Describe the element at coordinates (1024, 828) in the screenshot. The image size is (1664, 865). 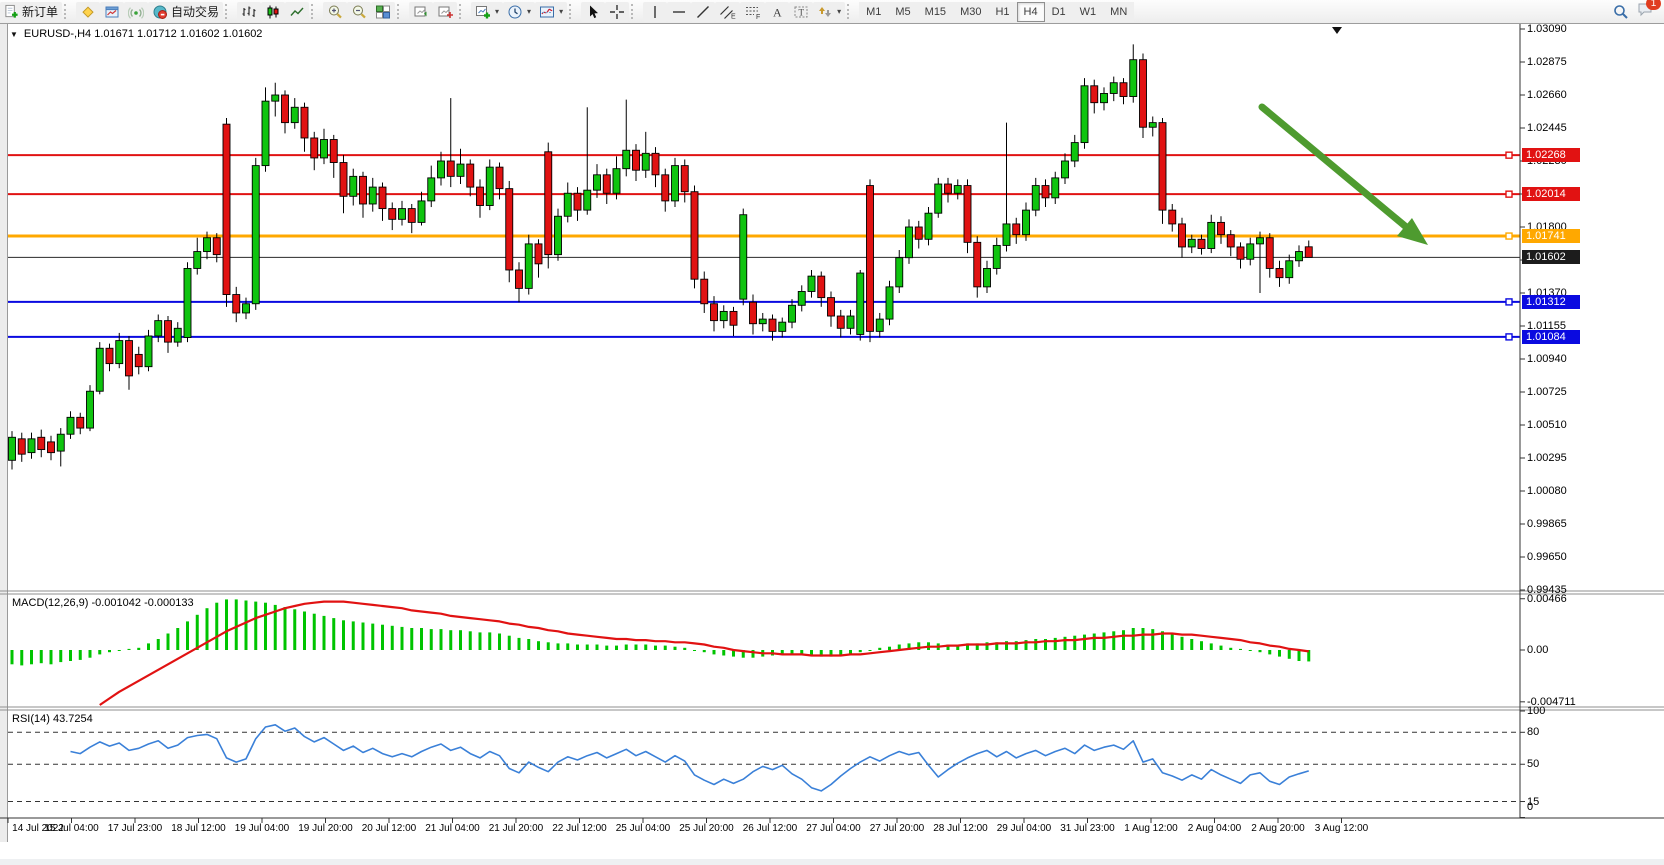
I see `time-axis-label: 29 Jul 04:00` at that location.